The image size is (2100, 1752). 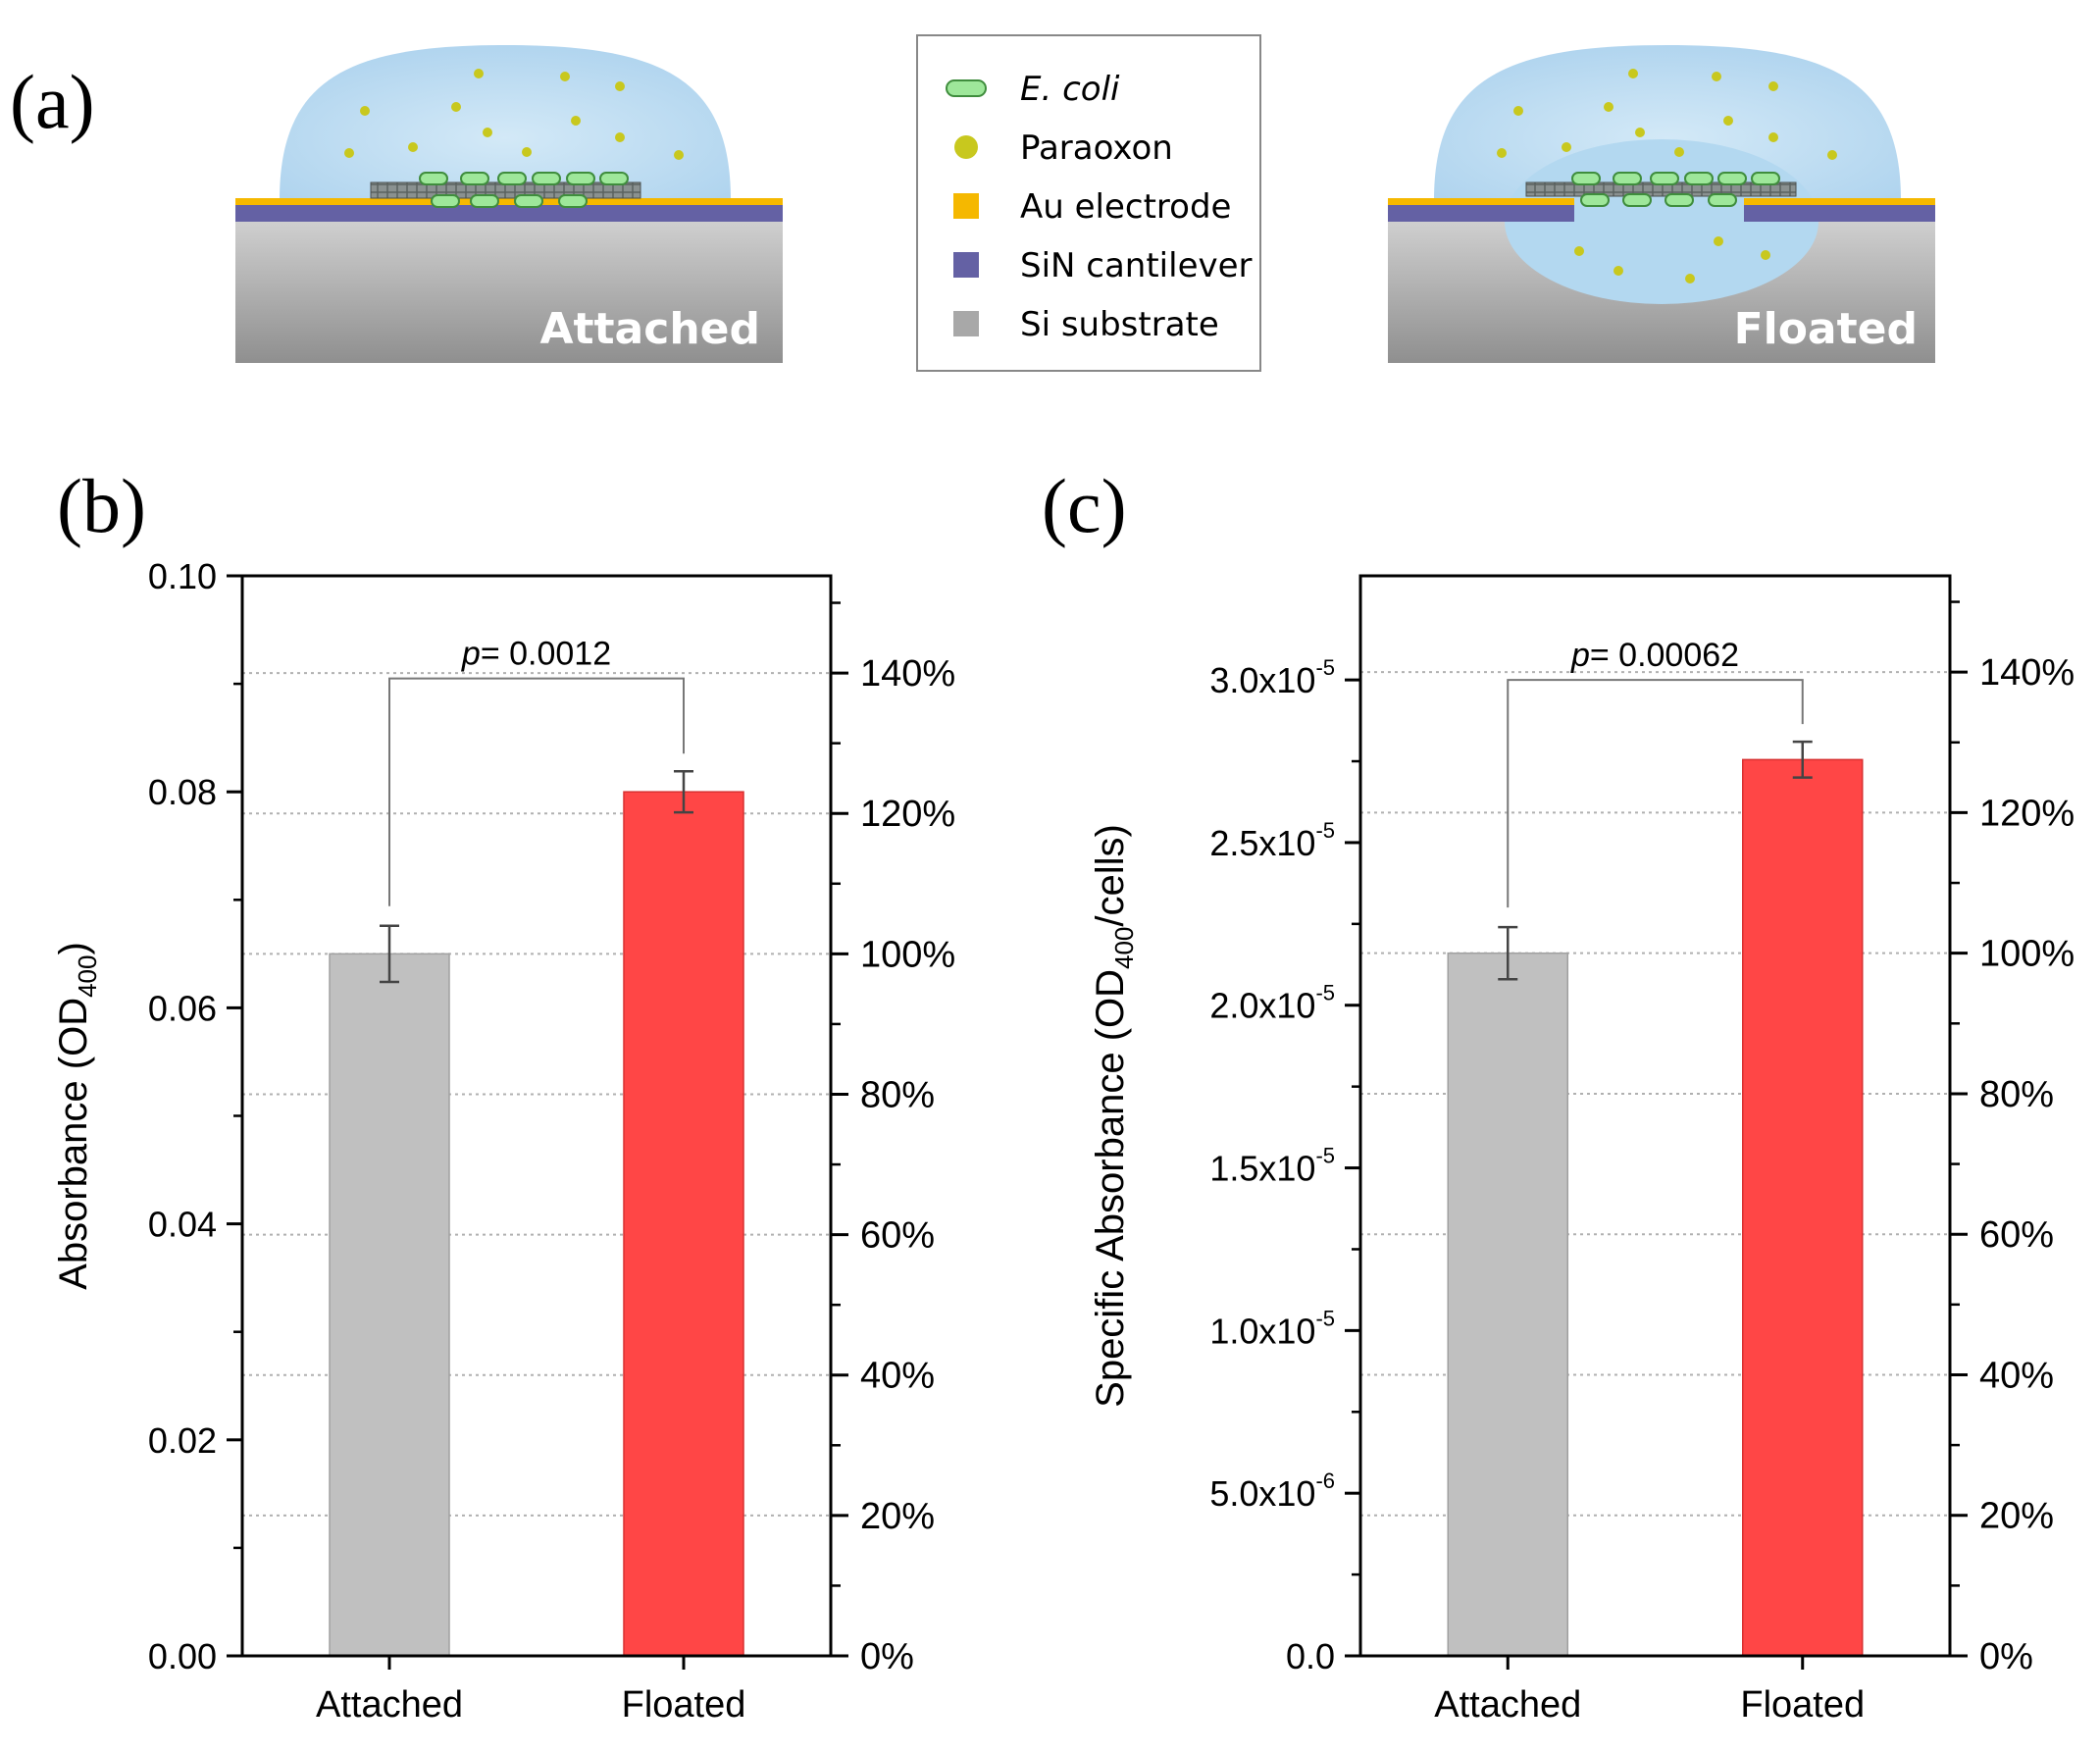 What do you see at coordinates (1125, 207) in the screenshot?
I see `legend-label: Au electrode` at bounding box center [1125, 207].